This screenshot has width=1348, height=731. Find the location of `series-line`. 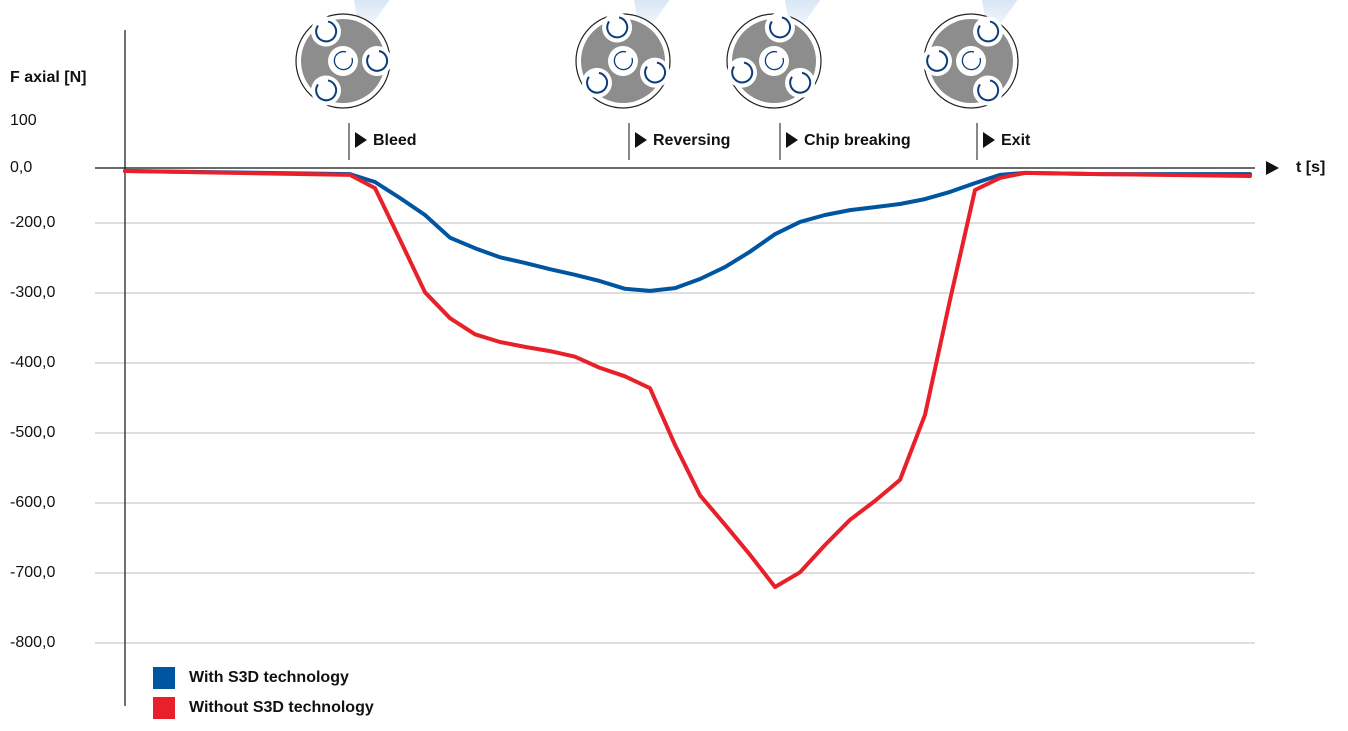

series-line is located at coordinates (687, 231).